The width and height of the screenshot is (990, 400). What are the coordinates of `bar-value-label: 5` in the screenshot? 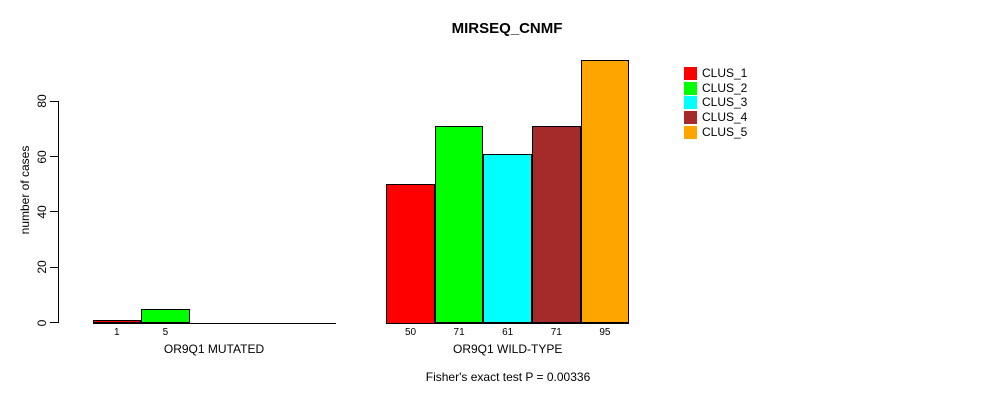 It's located at (165, 332).